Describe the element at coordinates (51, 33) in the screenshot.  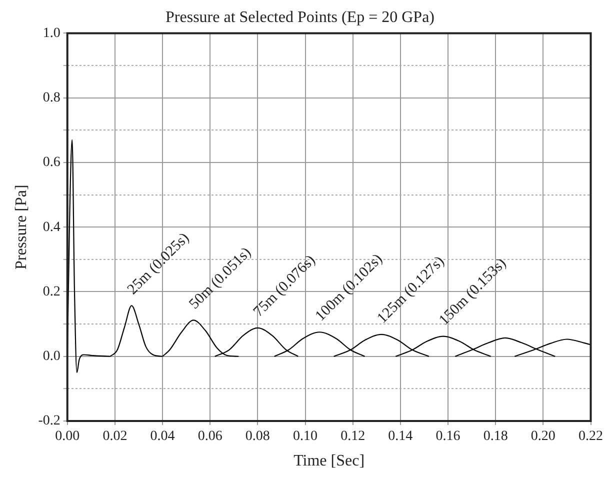
I see `y-tick-label: 1.0` at that location.